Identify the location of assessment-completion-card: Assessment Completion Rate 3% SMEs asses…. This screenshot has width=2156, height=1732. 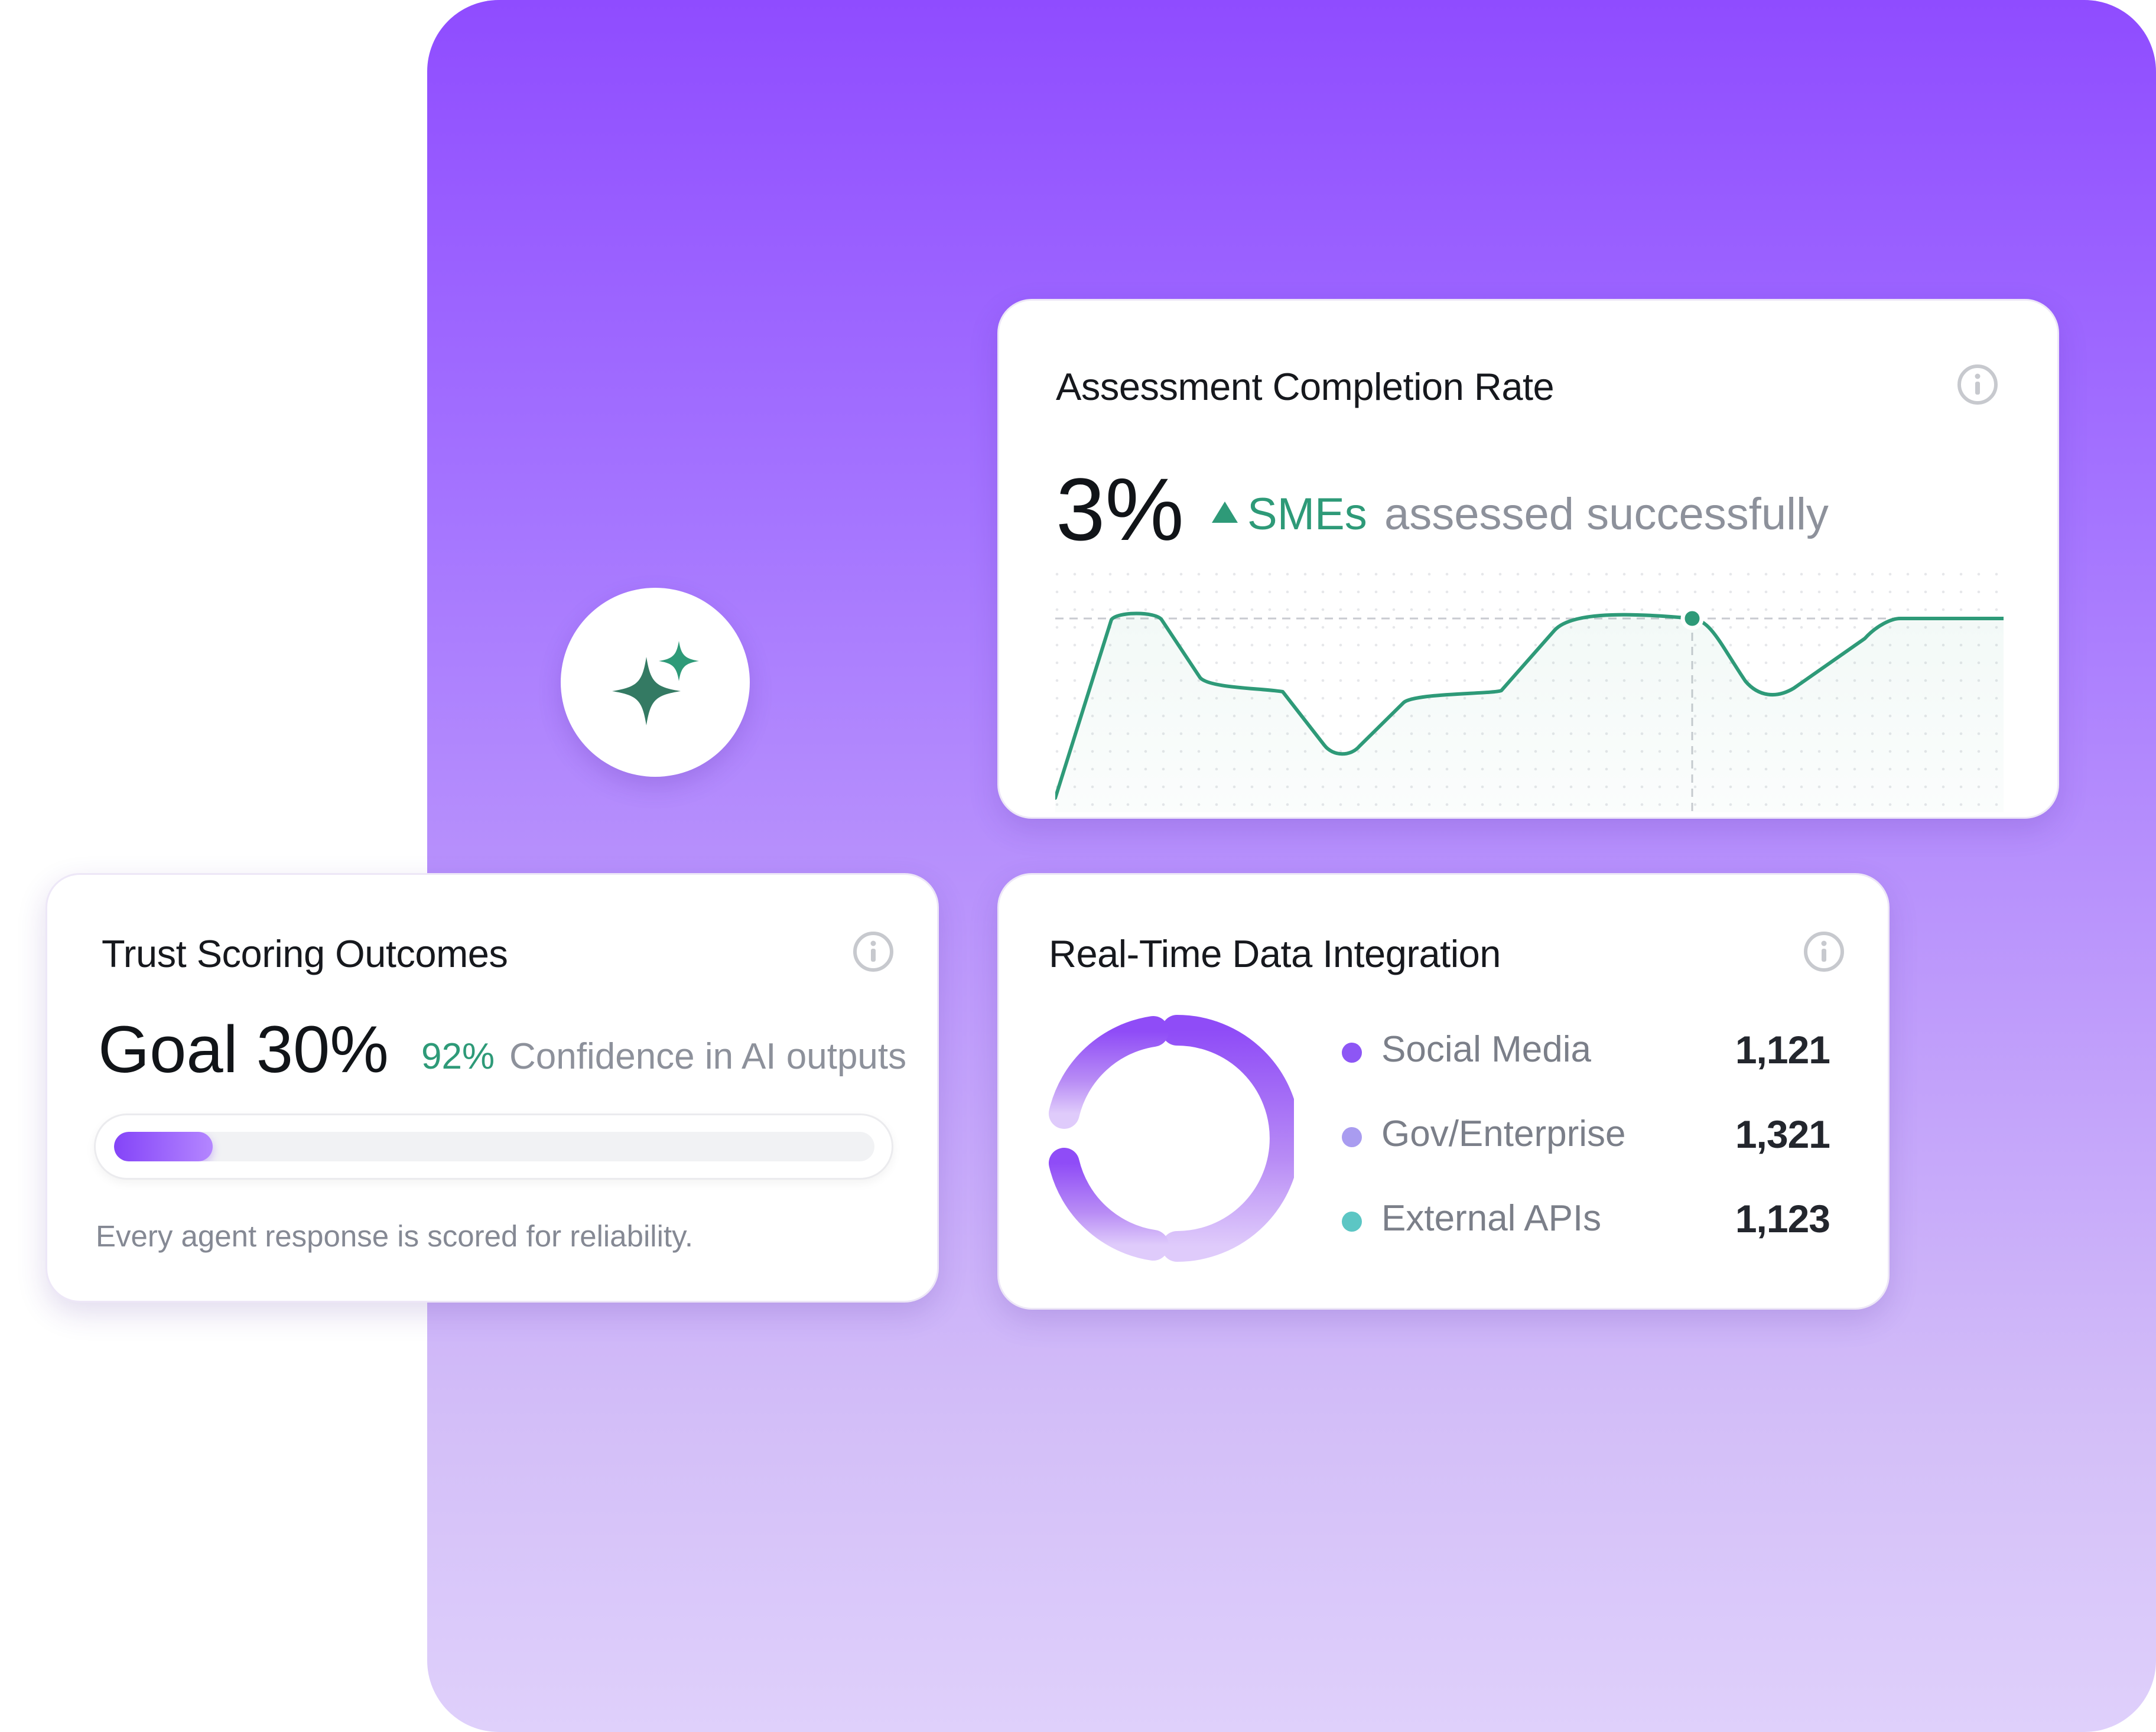
(1528, 559).